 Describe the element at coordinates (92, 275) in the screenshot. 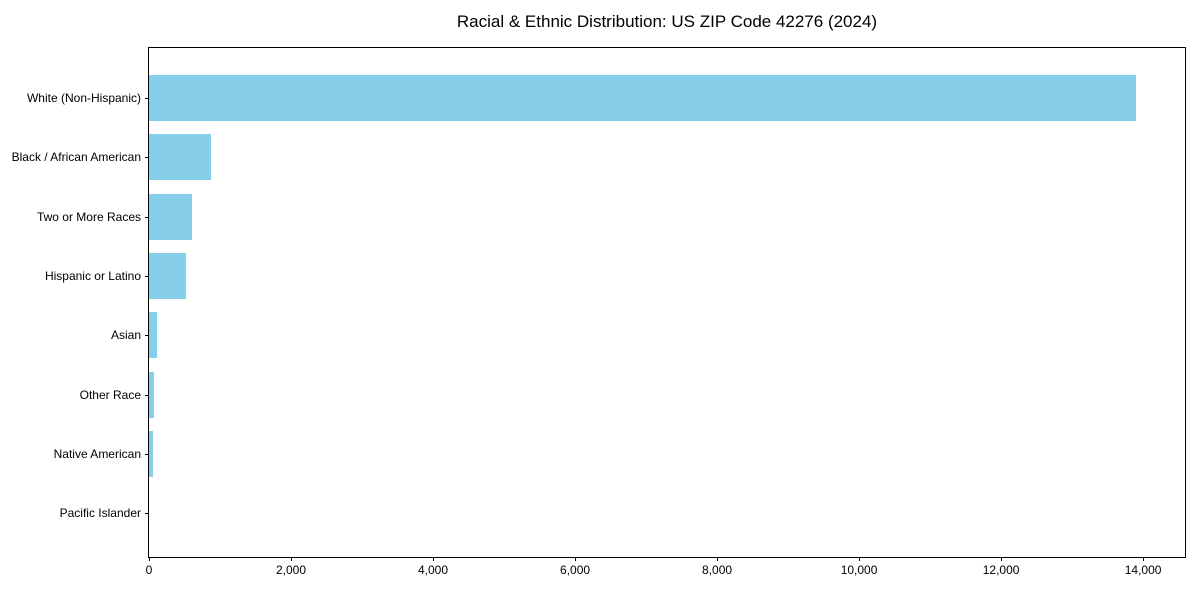

I see `y-tick-label: Hispanic or Latino` at that location.